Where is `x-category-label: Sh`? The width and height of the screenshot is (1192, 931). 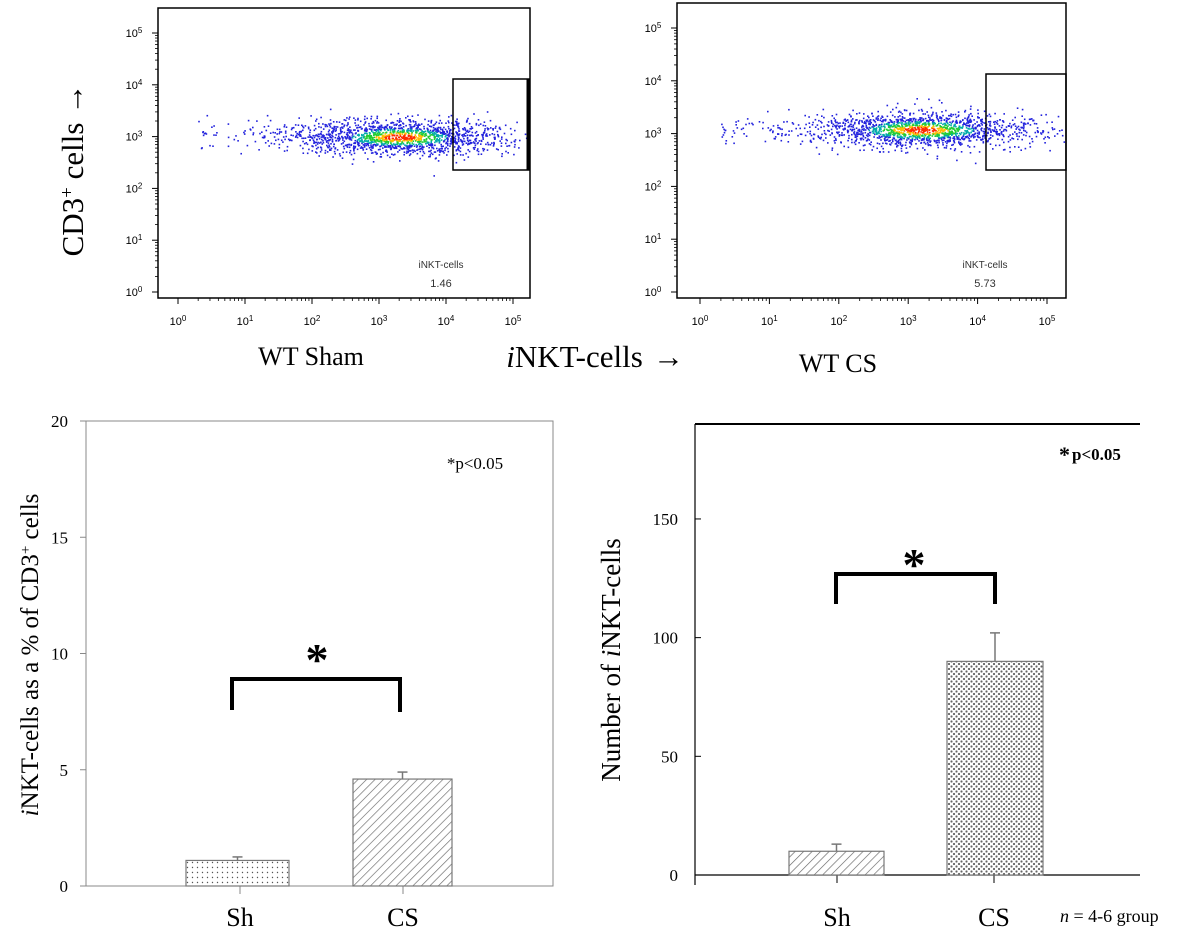 x-category-label: Sh is located at coordinates (239, 917).